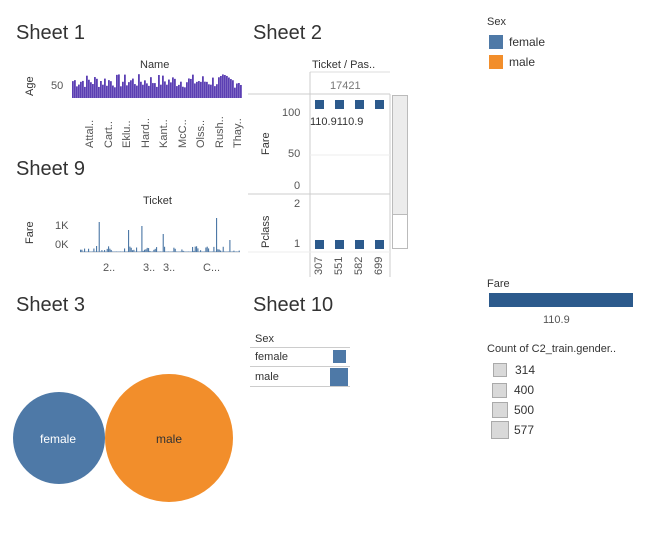 The image size is (649, 559). I want to click on fare-legend-title: Fare, so click(498, 284).